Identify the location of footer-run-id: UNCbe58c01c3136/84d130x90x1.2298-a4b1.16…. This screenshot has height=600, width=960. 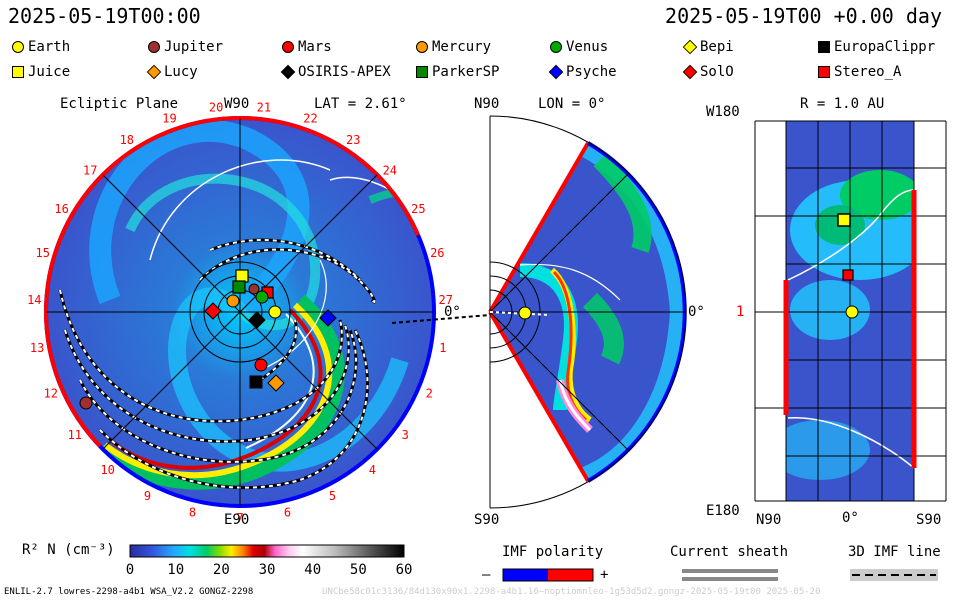
(571, 592).